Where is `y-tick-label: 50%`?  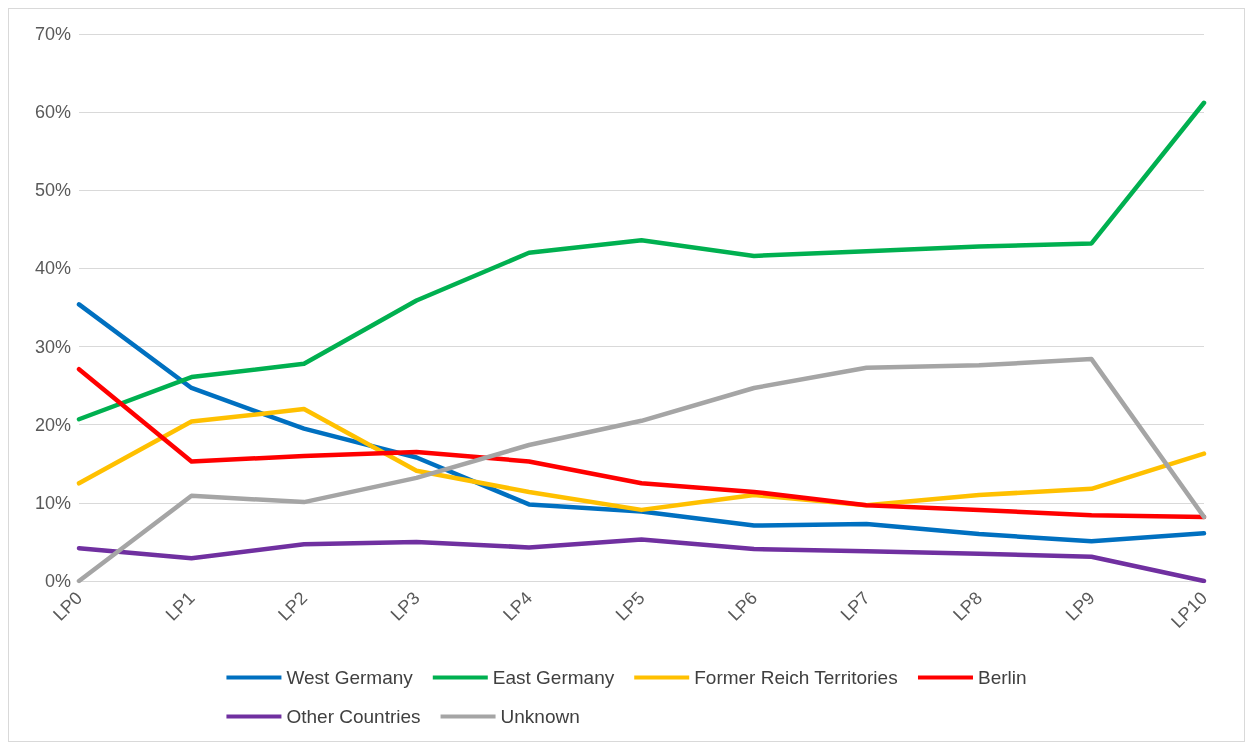
y-tick-label: 50% is located at coordinates (52, 190).